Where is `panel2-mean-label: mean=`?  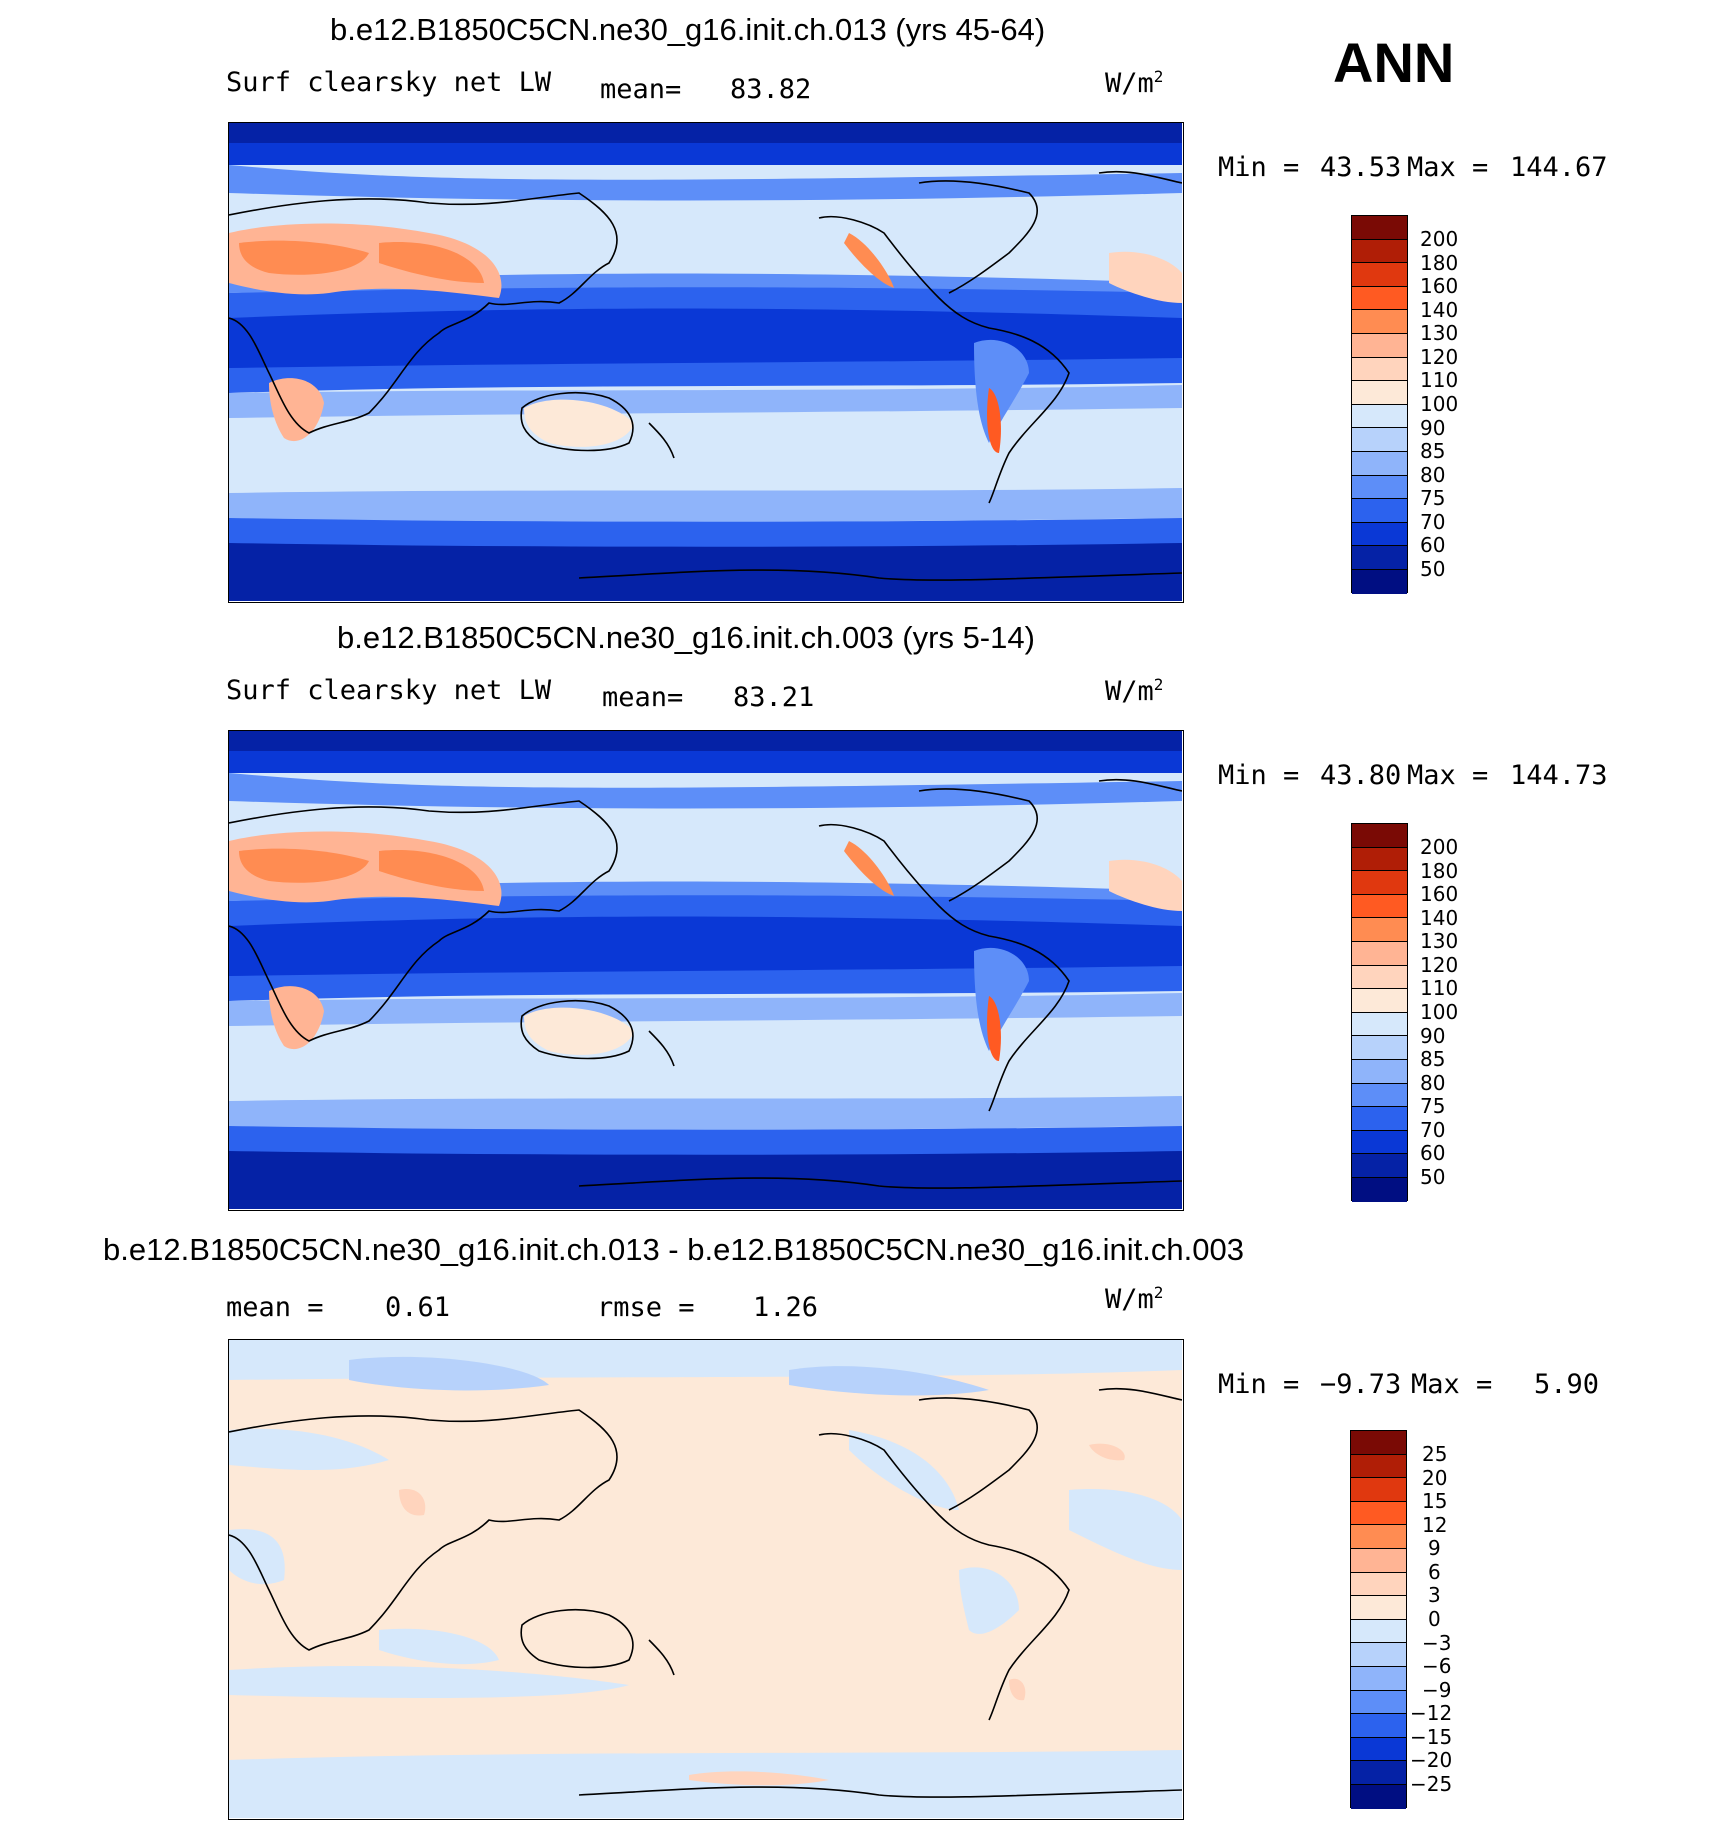 panel2-mean-label: mean= is located at coordinates (643, 697).